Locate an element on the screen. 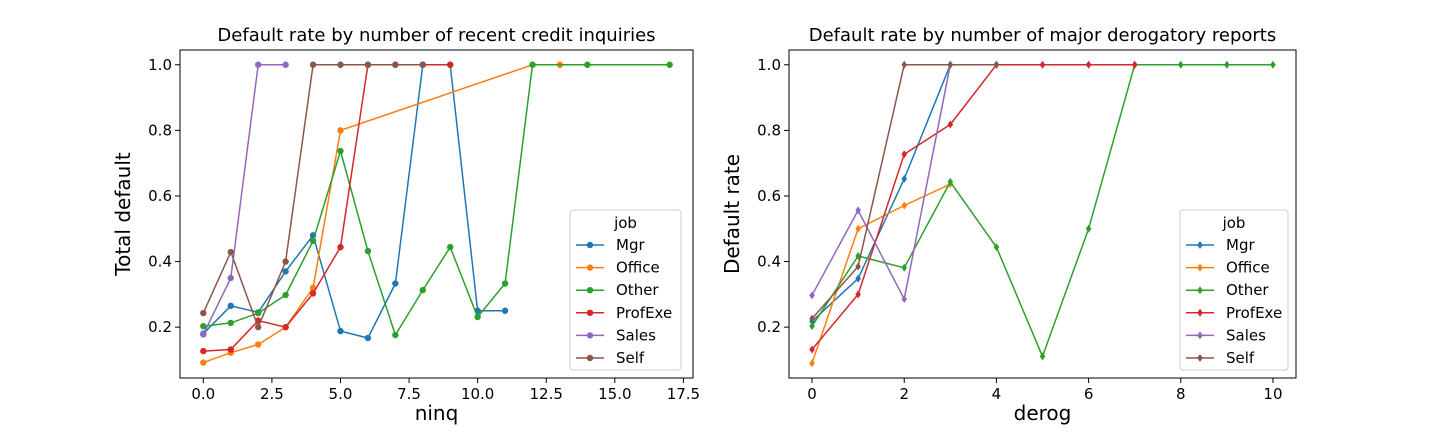  y-tick-label: 0.2 is located at coordinates (160, 327).